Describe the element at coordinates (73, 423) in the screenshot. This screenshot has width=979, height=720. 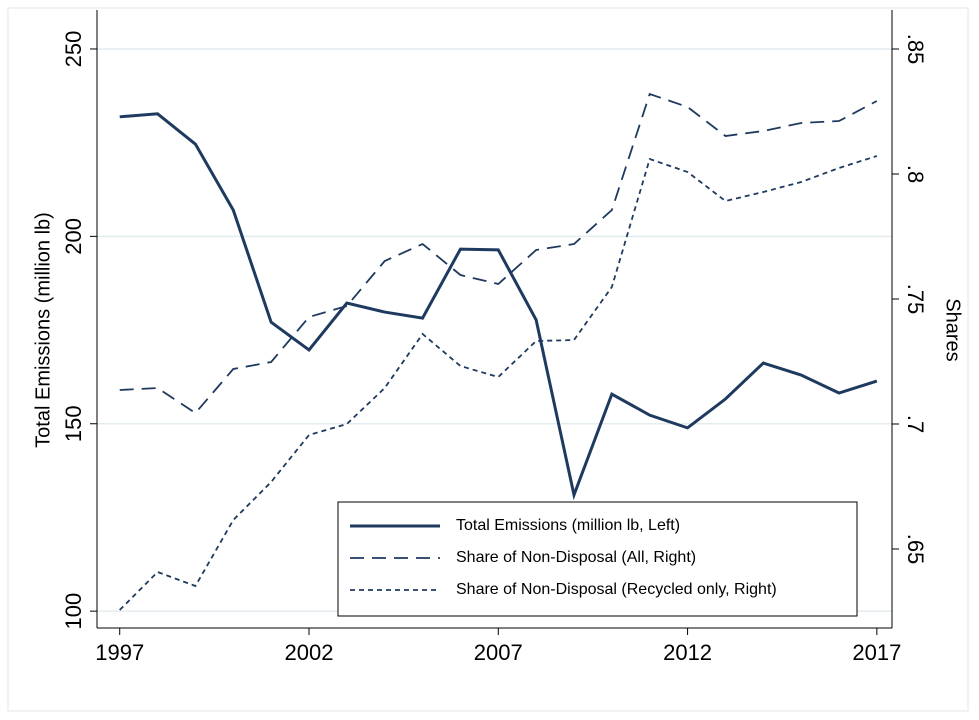
I see `y-tick-label: 150` at that location.